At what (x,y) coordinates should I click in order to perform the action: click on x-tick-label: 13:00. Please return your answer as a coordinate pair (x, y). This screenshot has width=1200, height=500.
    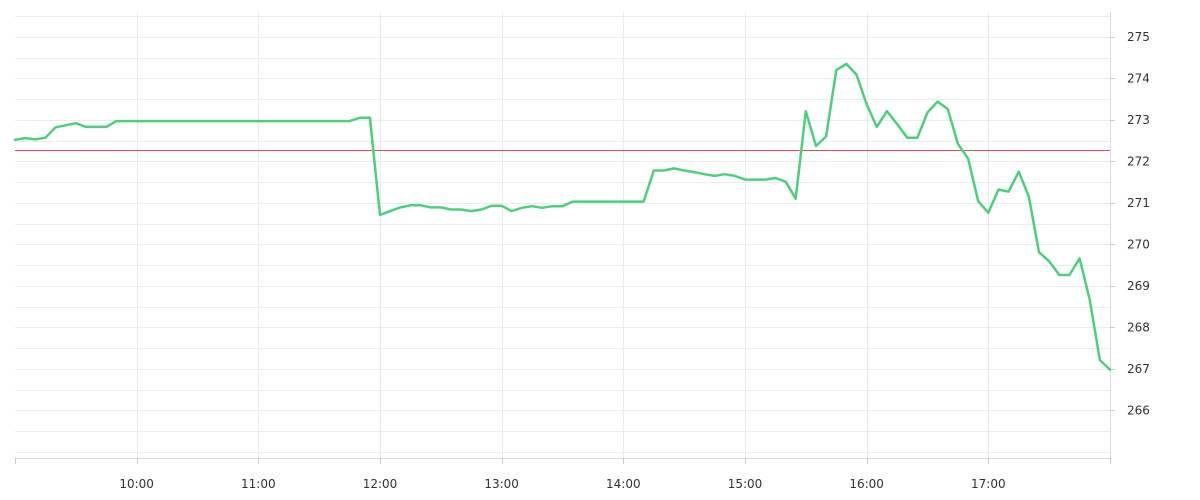
    Looking at the image, I should click on (501, 484).